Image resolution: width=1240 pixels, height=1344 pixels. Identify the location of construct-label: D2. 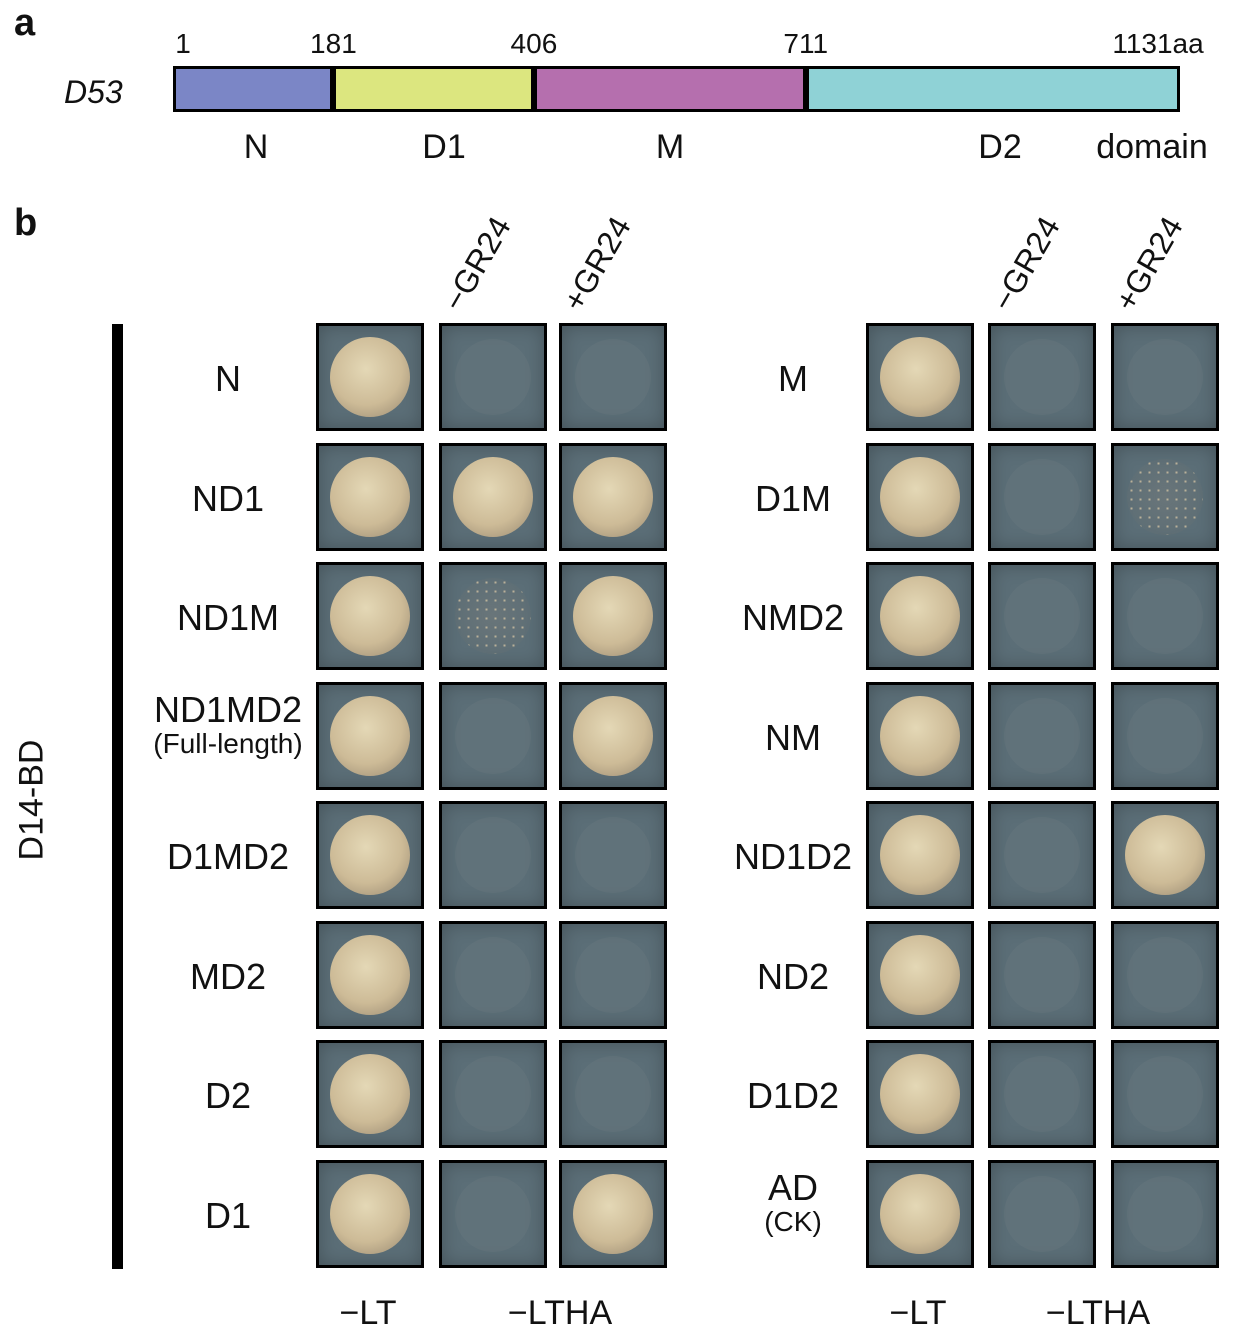
(228, 1096).